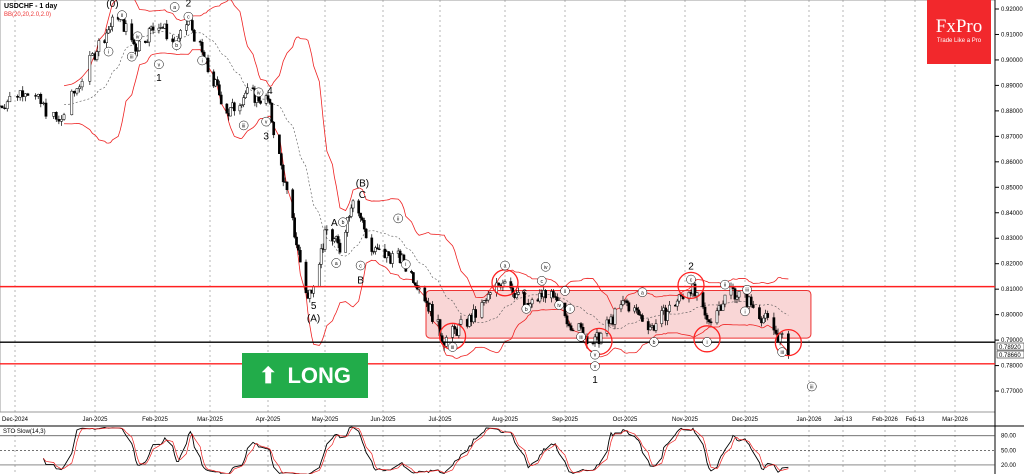 This screenshot has width=1024, height=474. I want to click on x-tick-label: Apr-2025, so click(268, 420).